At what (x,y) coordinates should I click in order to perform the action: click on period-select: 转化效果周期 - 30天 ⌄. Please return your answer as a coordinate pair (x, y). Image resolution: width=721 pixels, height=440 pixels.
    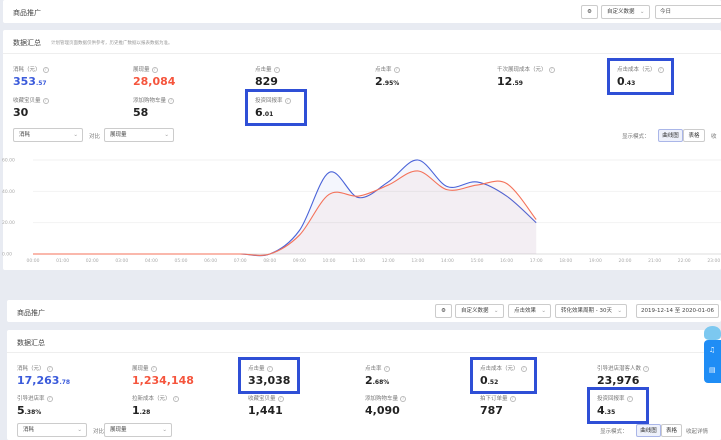
    Looking at the image, I should click on (591, 311).